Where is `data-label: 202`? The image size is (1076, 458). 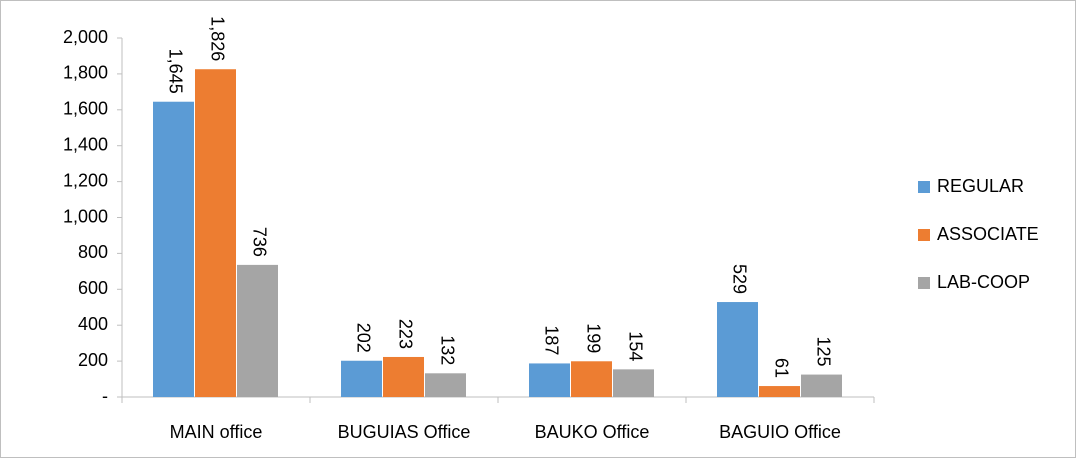 data-label: 202 is located at coordinates (363, 338).